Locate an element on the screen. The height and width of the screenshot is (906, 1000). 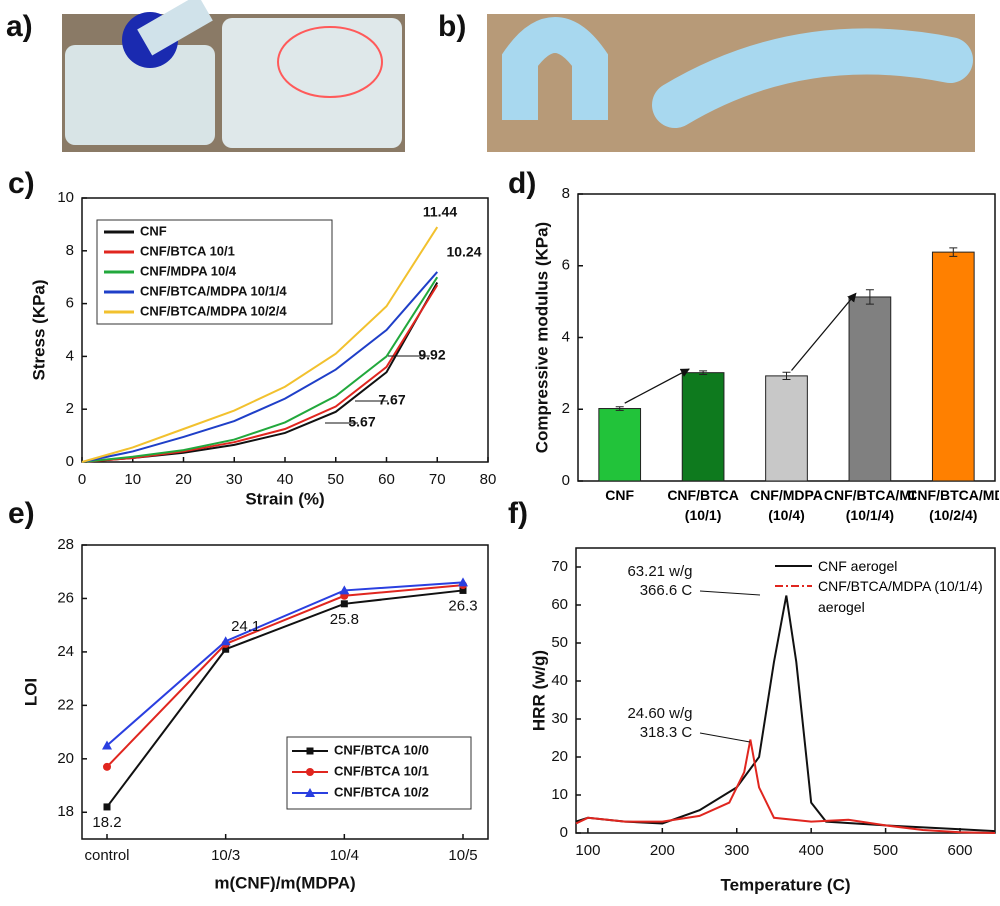
x-tick-label: 10/5 is located at coordinates (462, 855).